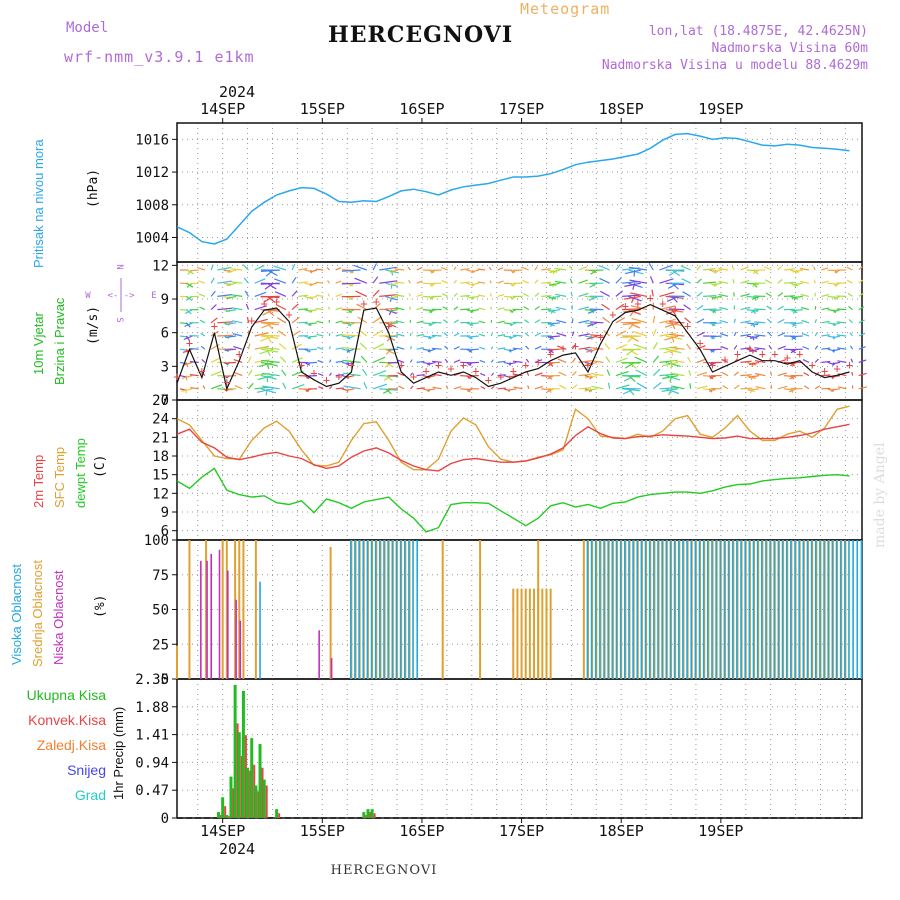 The width and height of the screenshot is (900, 900). I want to click on bottom-year-label: 2024, so click(237, 849).